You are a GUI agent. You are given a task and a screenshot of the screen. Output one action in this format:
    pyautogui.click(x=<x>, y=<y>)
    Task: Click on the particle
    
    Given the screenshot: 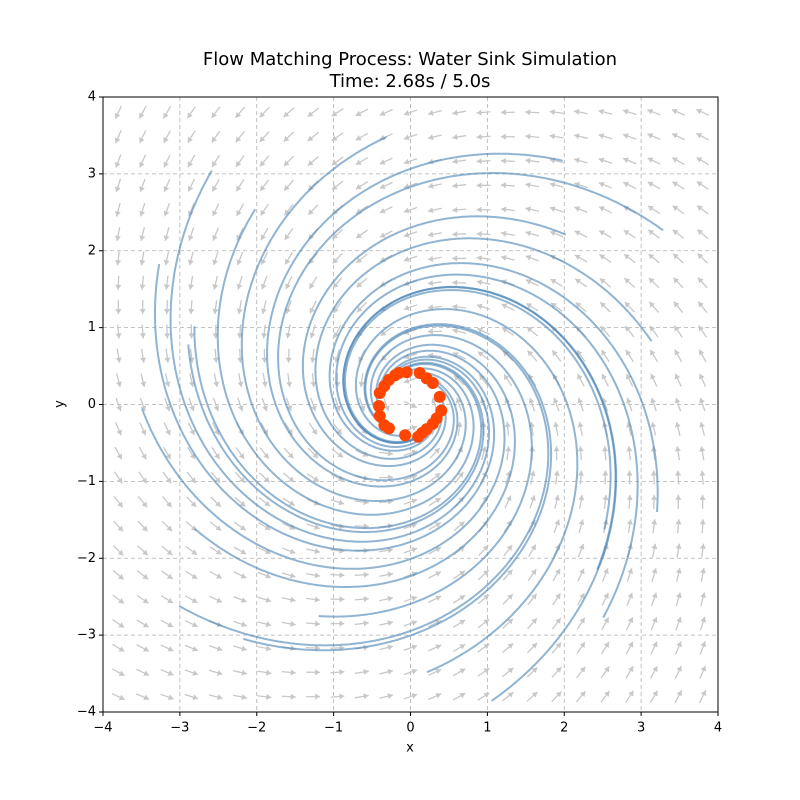 What is the action you would take?
    pyautogui.click(x=379, y=416)
    